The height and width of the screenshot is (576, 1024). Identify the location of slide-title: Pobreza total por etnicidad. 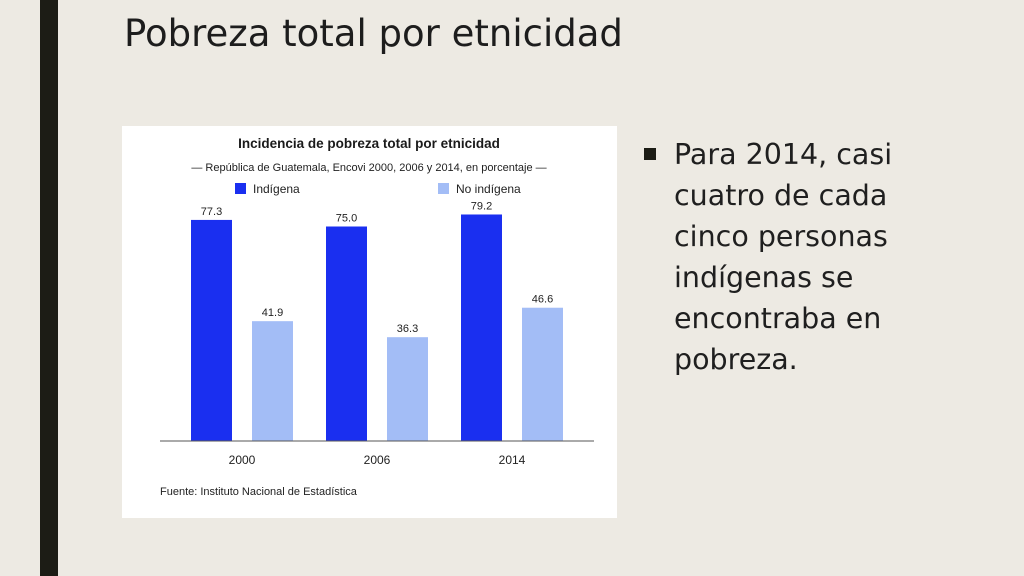
(373, 33).